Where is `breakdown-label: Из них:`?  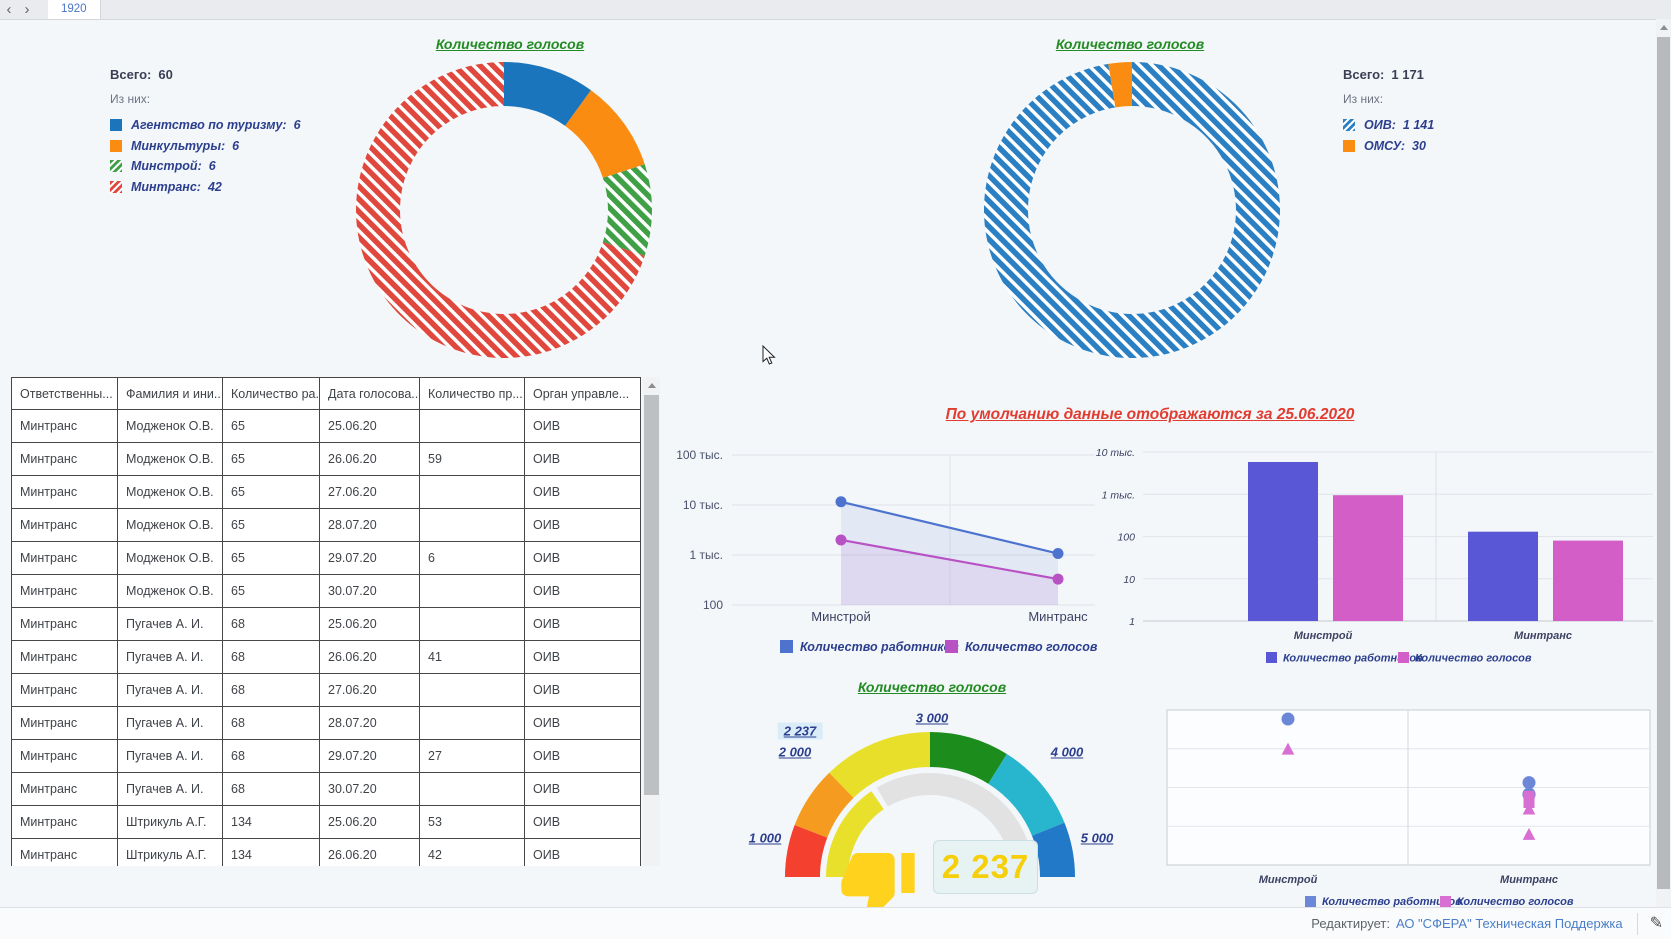
breakdown-label: Из них: is located at coordinates (1363, 99).